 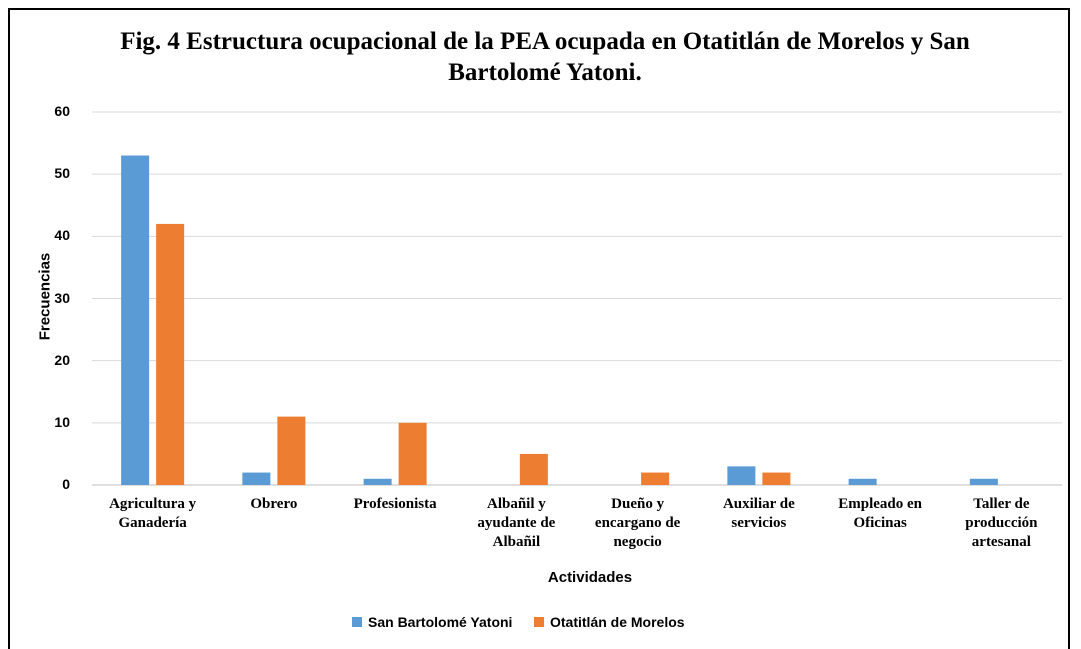 I want to click on y-tick-label: 0, so click(x=66, y=484).